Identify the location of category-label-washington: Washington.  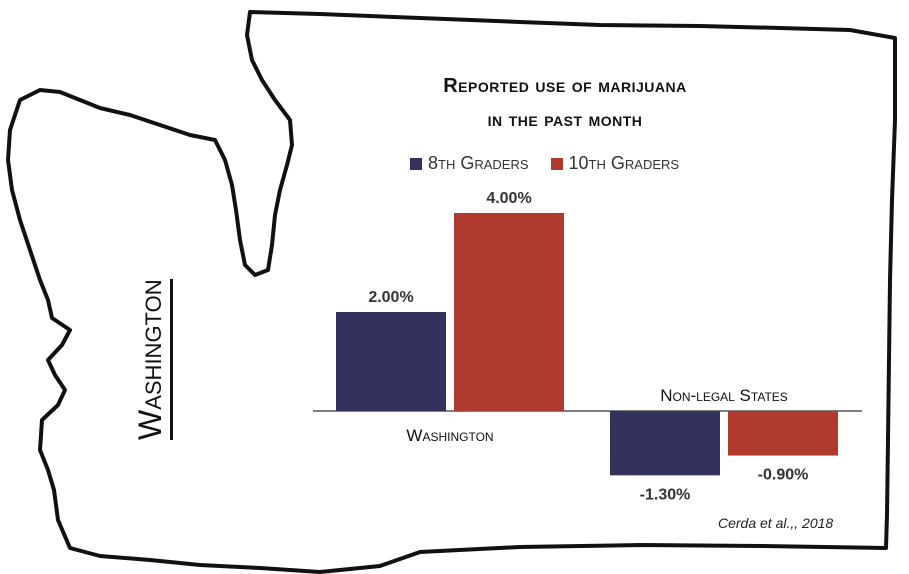
(449, 435).